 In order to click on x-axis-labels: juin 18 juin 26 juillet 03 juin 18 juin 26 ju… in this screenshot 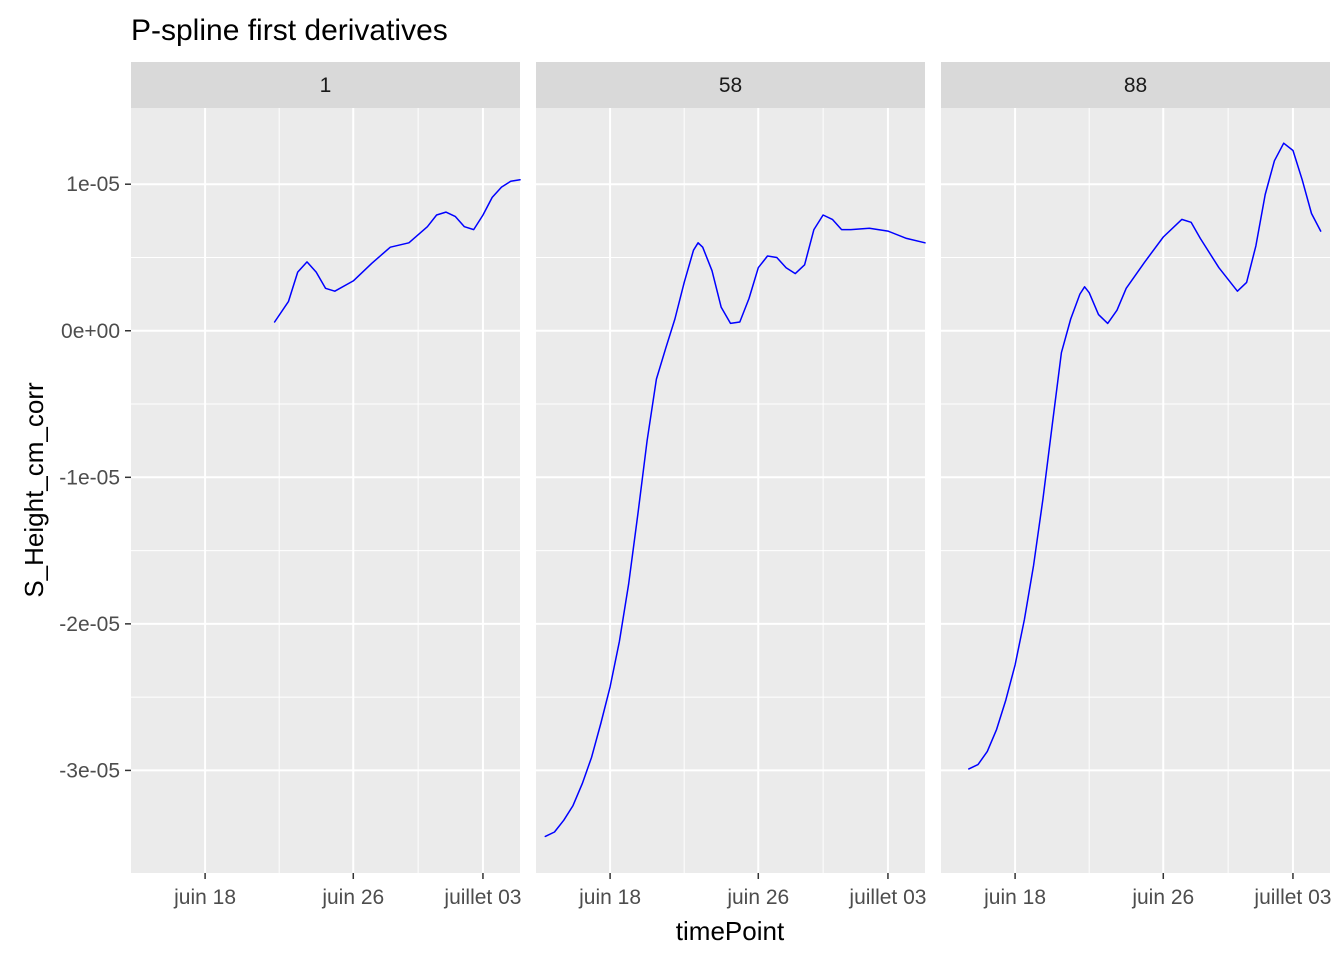, I will do `click(752, 891)`.